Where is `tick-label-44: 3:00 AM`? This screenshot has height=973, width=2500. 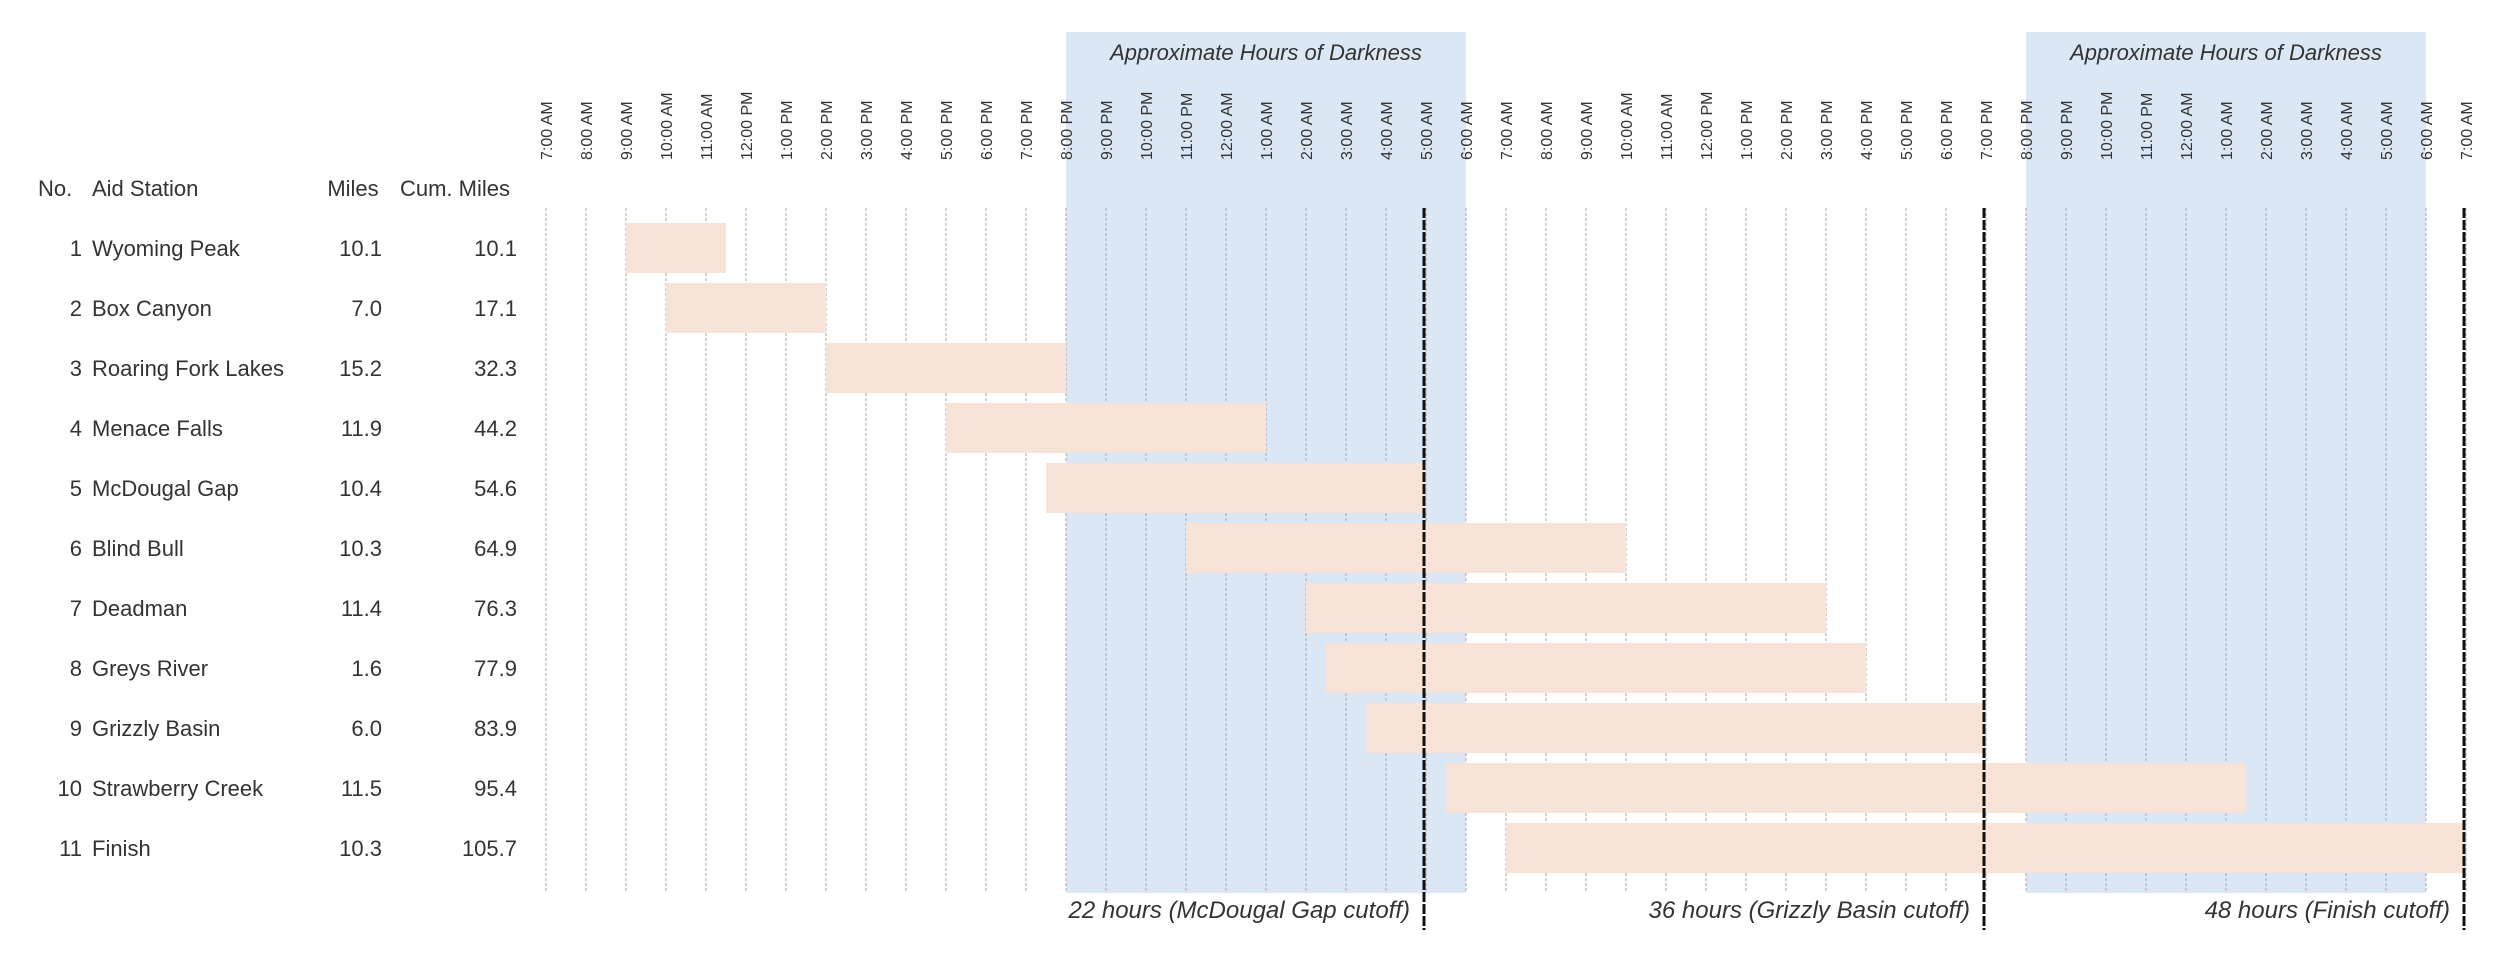
tick-label-44: 3:00 AM is located at coordinates (2307, 130).